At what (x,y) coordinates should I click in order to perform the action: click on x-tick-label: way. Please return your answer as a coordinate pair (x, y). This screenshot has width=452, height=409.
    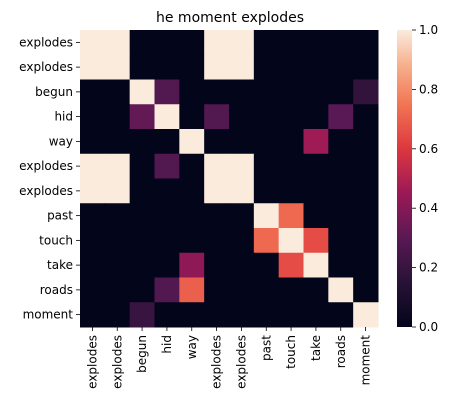
    Looking at the image, I should click on (192, 347).